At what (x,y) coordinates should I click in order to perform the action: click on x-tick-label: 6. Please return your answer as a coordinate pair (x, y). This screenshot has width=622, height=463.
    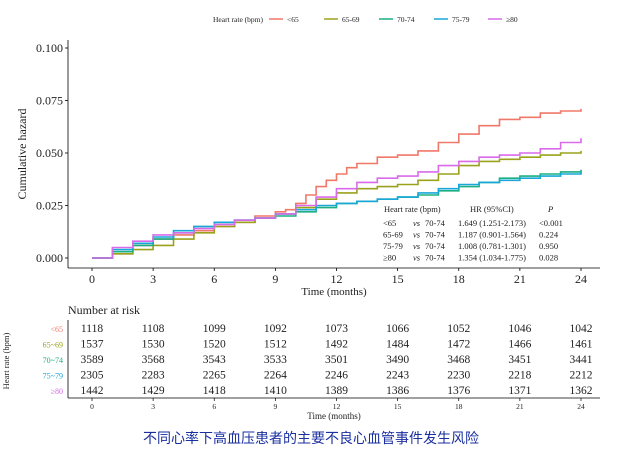
    Looking at the image, I should click on (214, 279).